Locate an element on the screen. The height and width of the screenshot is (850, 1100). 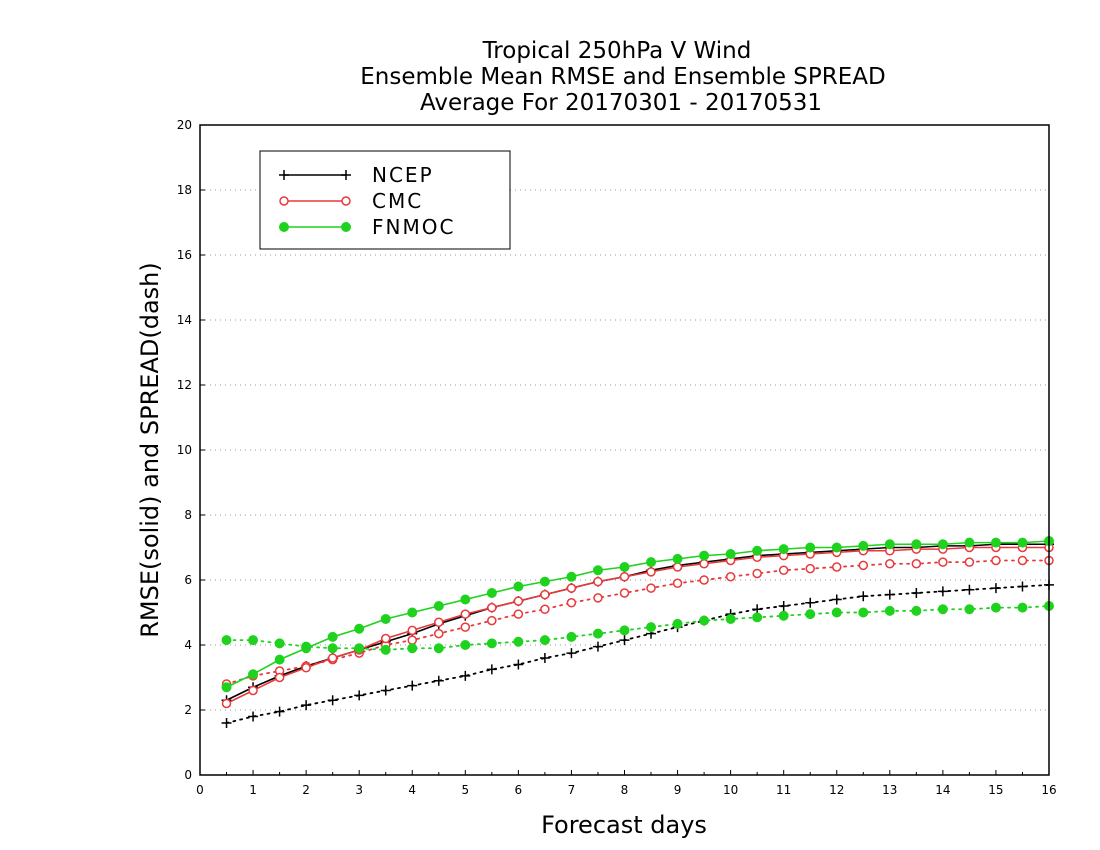
x-tick-label: 1 is located at coordinates (253, 790).